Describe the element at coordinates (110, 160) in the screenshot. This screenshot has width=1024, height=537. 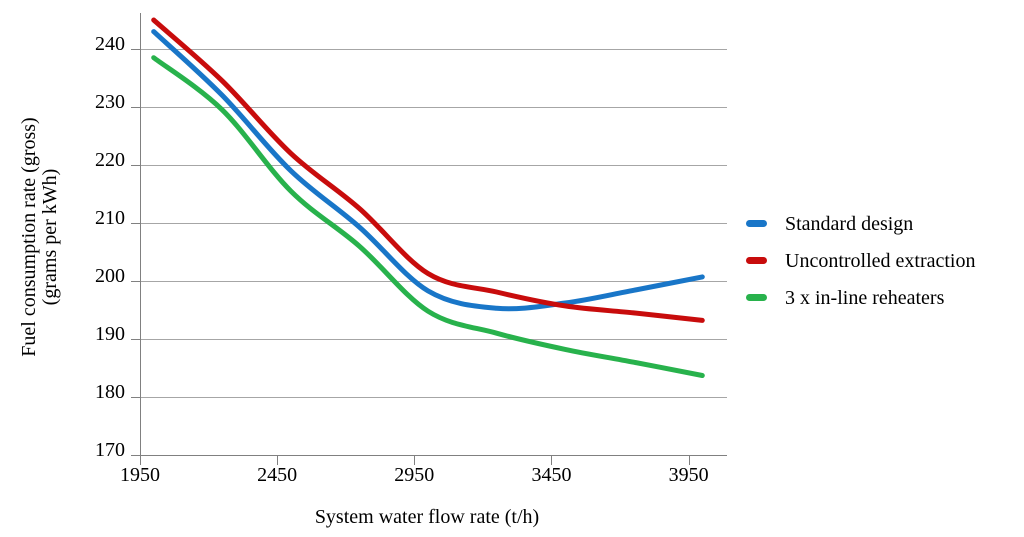
I see `y-tick-label-220: 220` at that location.